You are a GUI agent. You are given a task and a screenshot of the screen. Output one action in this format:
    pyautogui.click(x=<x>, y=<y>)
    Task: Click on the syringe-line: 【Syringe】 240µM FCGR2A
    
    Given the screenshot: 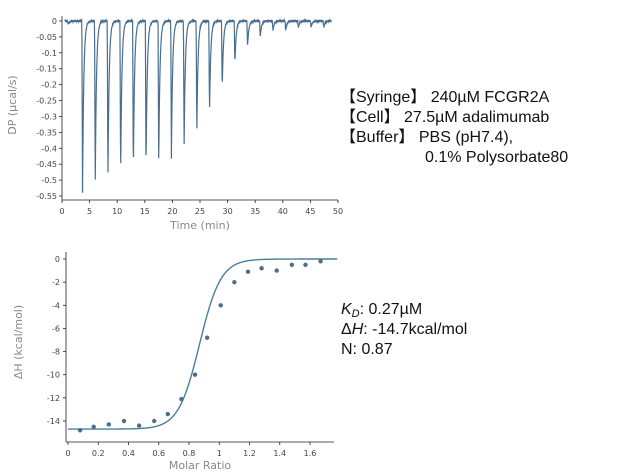 What is the action you would take?
    pyautogui.click(x=454, y=98)
    